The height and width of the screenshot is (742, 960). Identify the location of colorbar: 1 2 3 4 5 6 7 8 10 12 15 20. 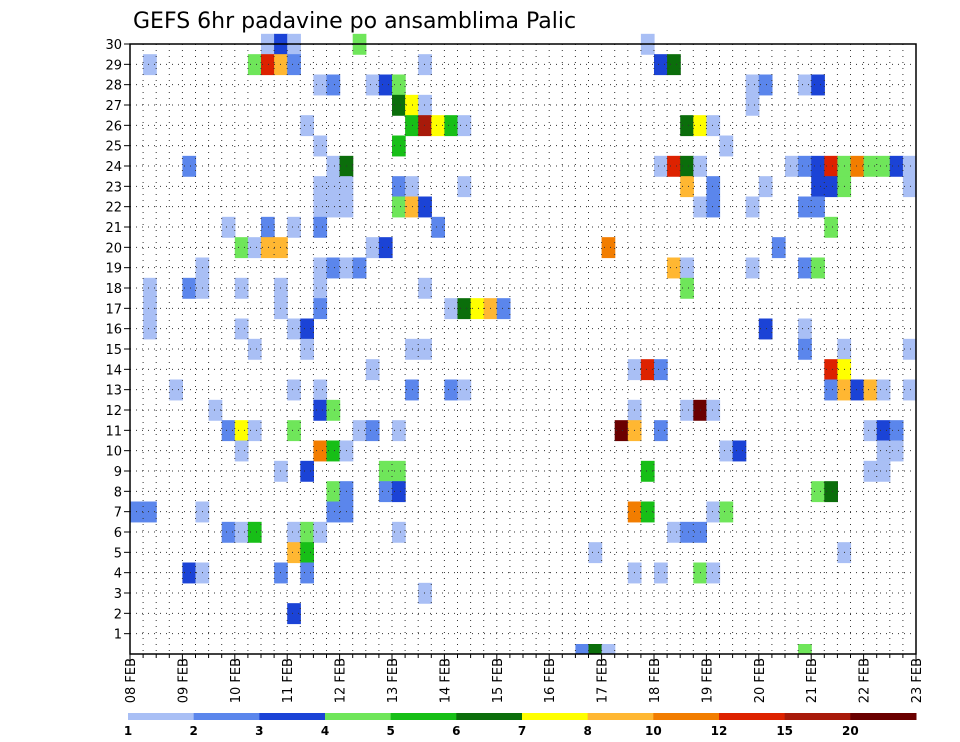
(520, 725).